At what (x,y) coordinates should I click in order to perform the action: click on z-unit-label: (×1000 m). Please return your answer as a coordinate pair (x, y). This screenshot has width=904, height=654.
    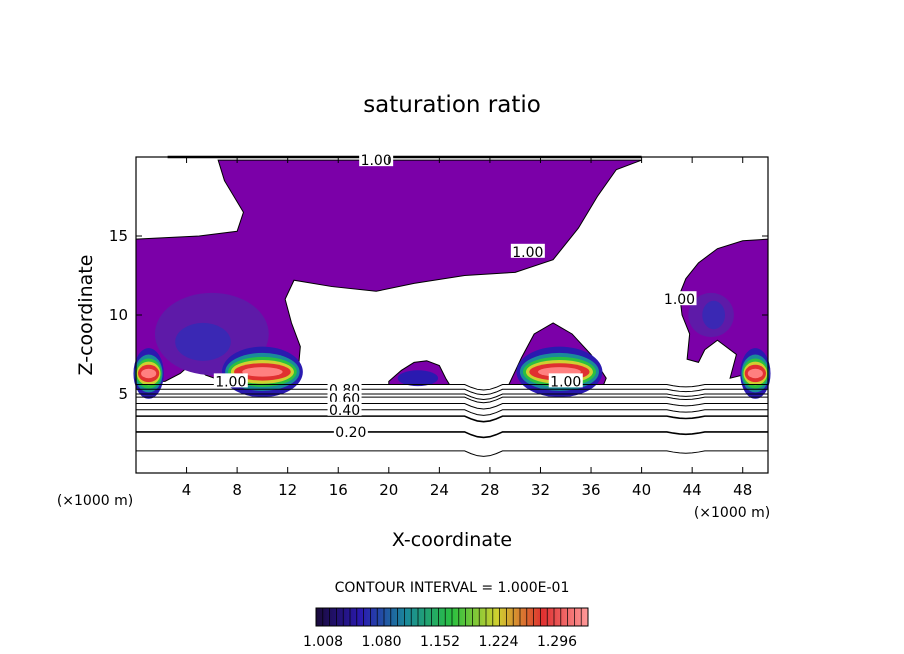
    Looking at the image, I should click on (95, 501).